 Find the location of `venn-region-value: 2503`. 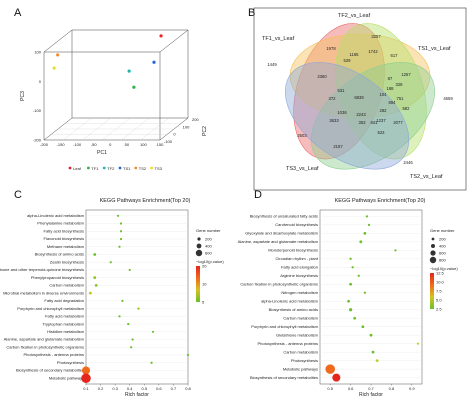

venn-region-value: 2503 is located at coordinates (302, 135).